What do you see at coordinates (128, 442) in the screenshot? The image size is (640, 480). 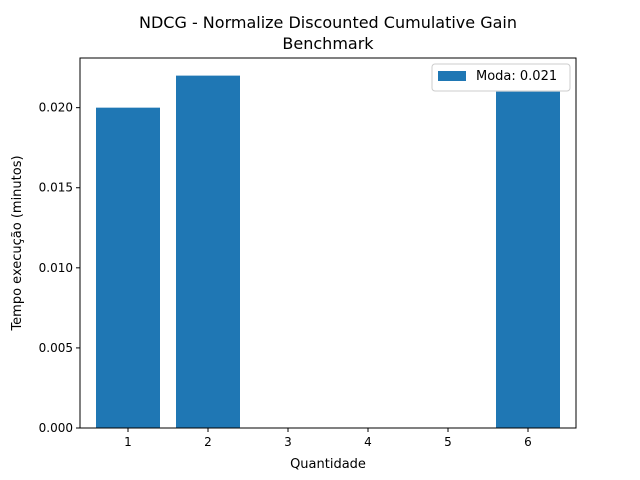 I see `x-tick-label: 1` at bounding box center [128, 442].